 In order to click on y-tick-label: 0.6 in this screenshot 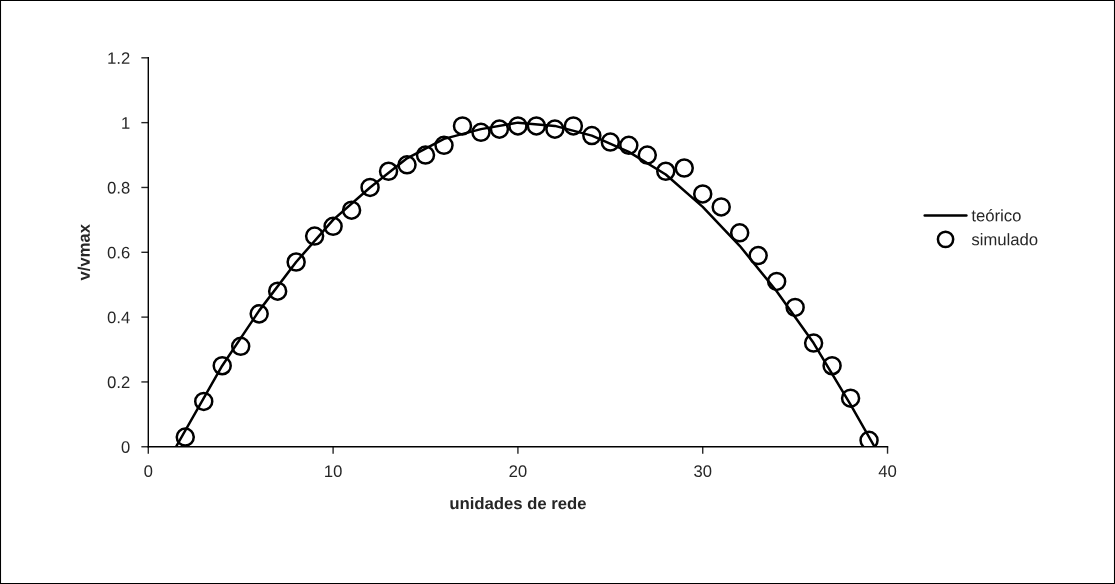, I will do `click(118, 252)`.